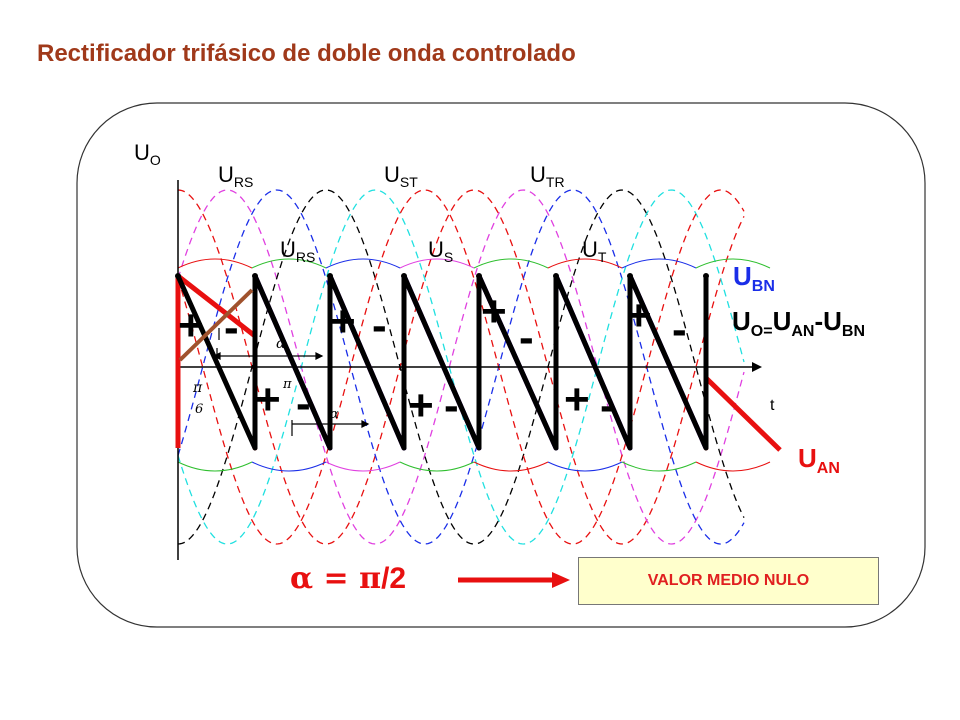  I want to click on label-ubn: UBN, so click(754, 278).